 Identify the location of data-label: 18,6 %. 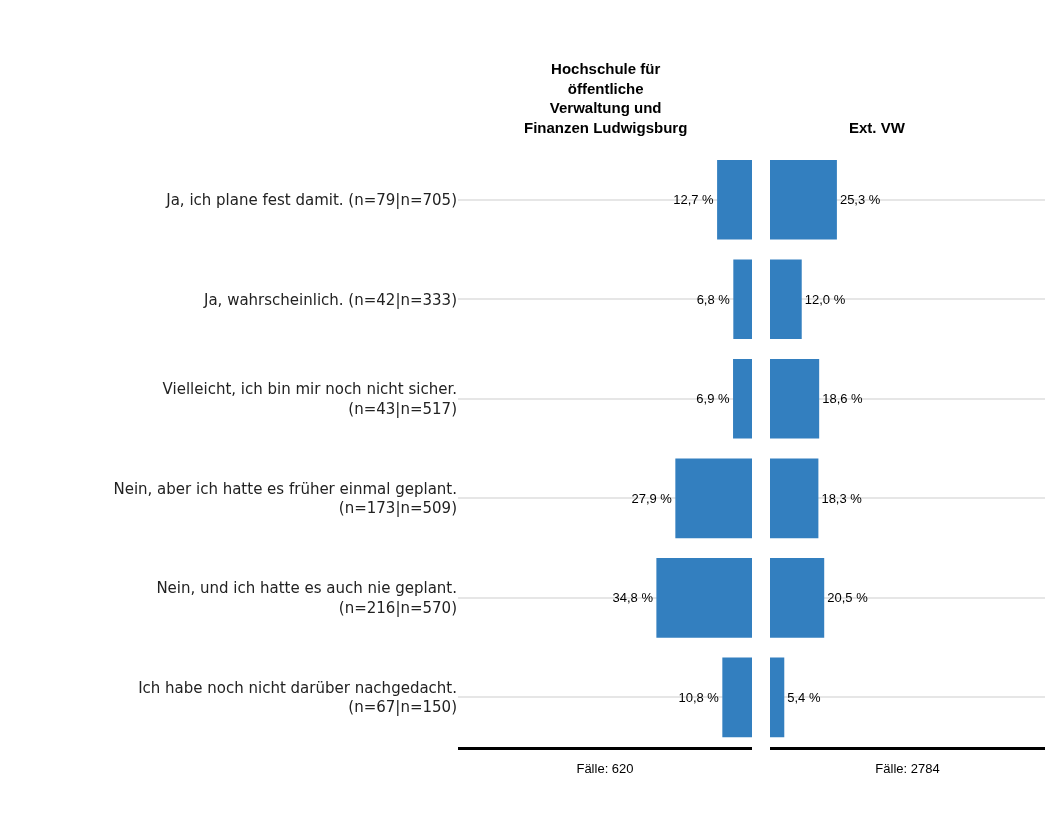
(843, 399).